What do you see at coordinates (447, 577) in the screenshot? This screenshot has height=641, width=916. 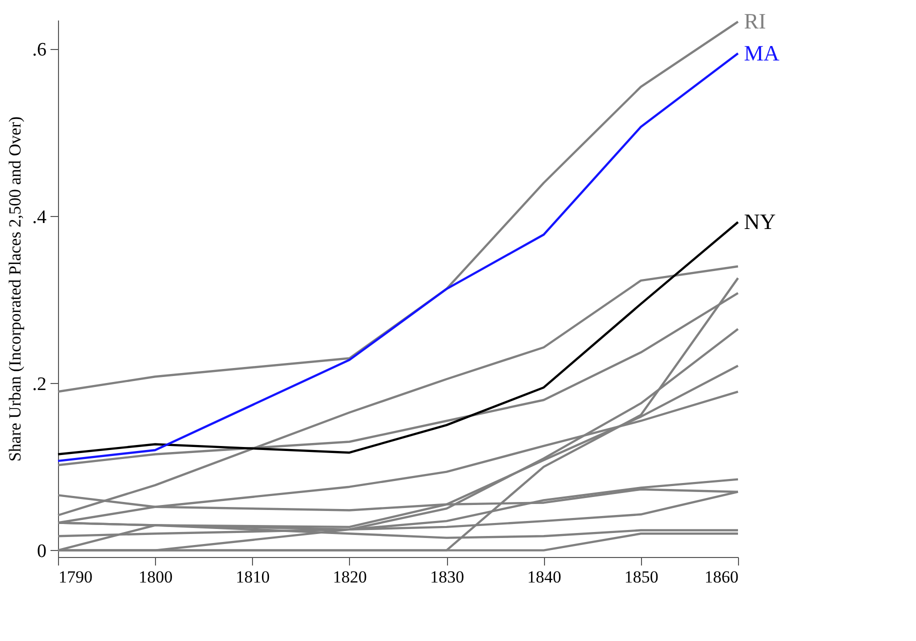 I see `x-tick-label: 1830` at bounding box center [447, 577].